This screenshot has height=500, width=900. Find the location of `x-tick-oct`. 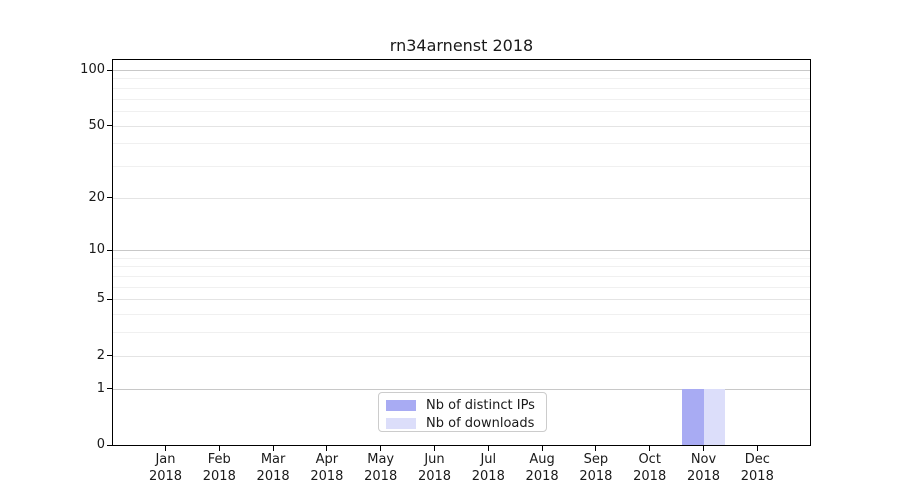

x-tick-oct is located at coordinates (650, 448).